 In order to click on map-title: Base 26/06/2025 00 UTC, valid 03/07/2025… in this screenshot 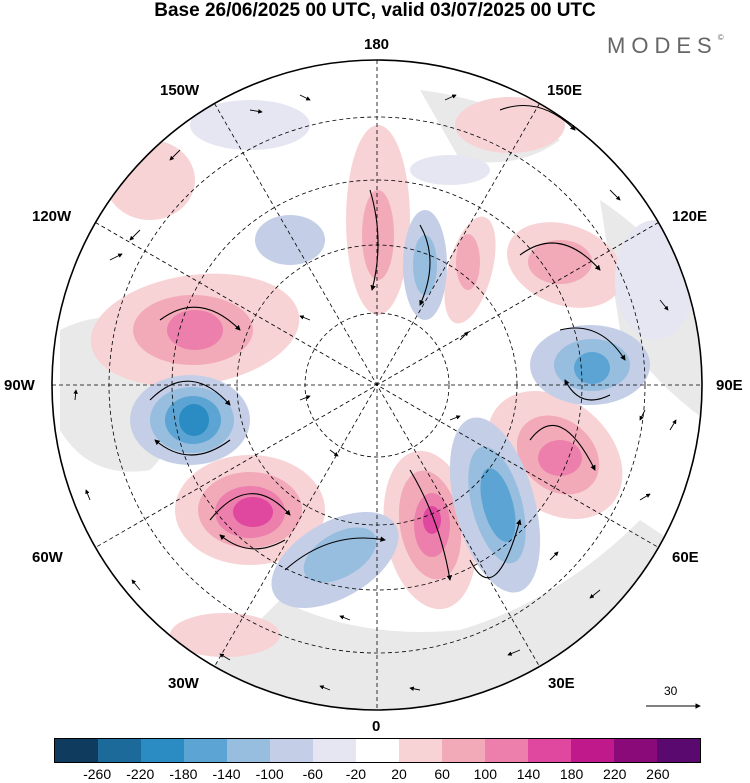, I will do `click(375, 10)`.